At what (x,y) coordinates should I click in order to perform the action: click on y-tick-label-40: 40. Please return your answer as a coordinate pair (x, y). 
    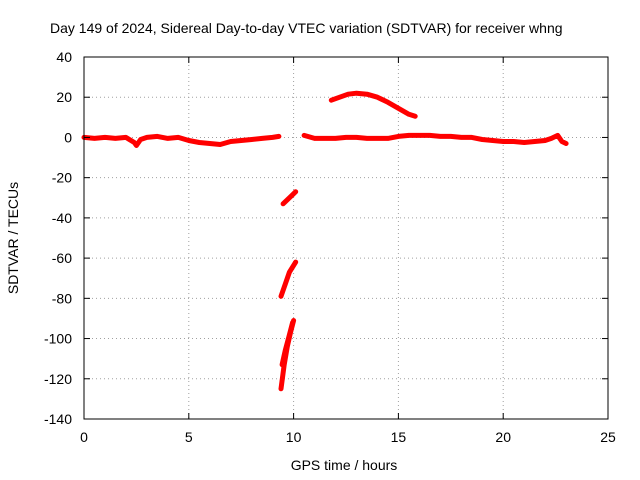
    Looking at the image, I should click on (64, 57).